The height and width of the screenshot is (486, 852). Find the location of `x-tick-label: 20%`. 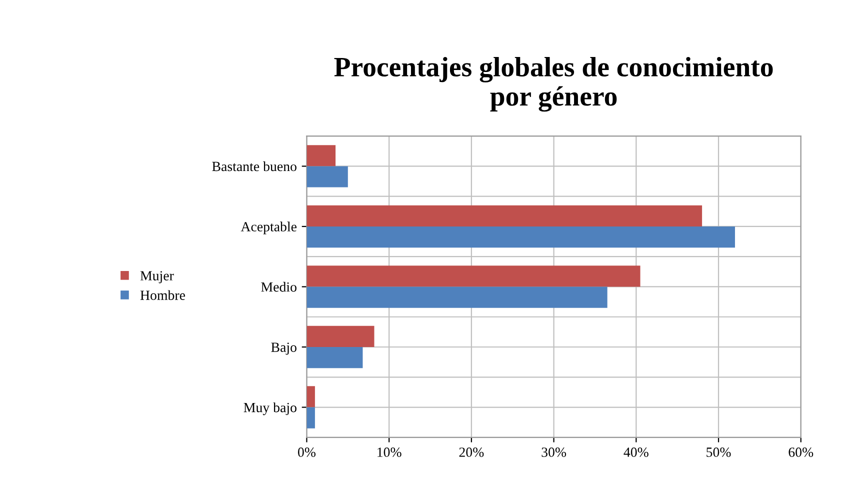

x-tick-label: 20% is located at coordinates (471, 452).